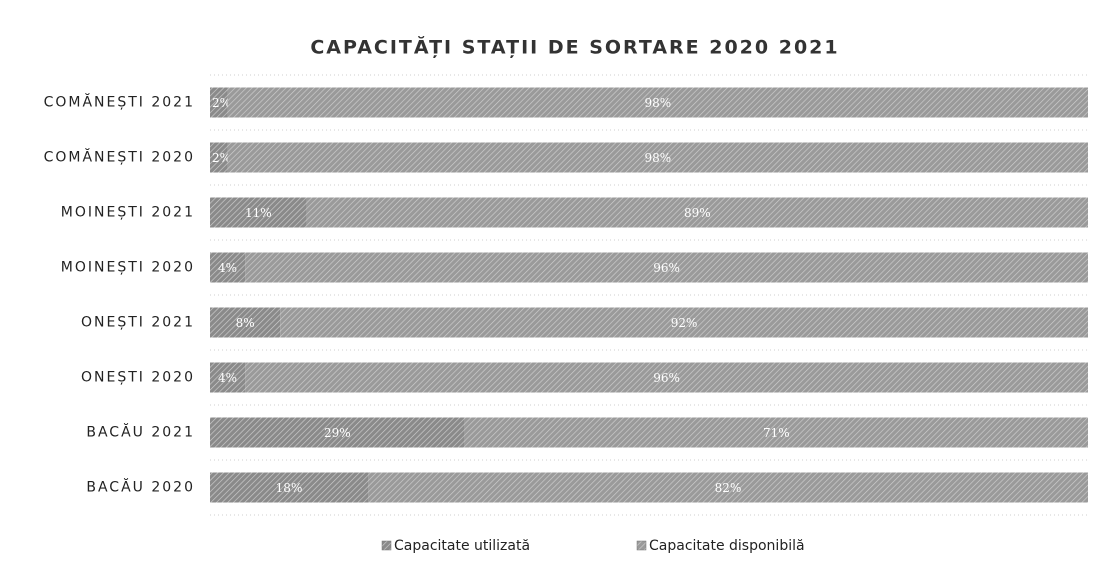  I want to click on data-label: 18%, so click(289, 488).